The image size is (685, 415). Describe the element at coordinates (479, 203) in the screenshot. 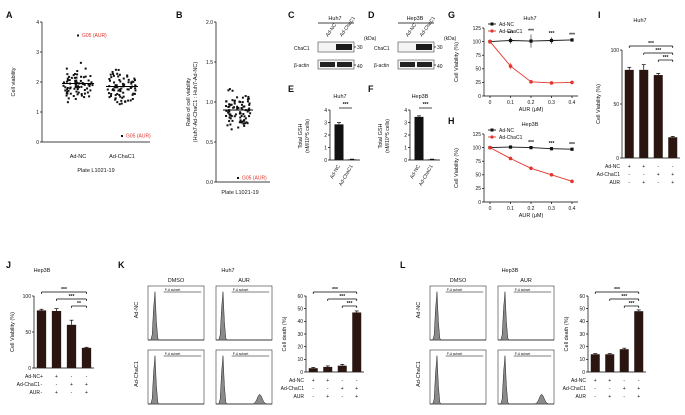

I see `panelH-y-tick-label: 0` at that location.